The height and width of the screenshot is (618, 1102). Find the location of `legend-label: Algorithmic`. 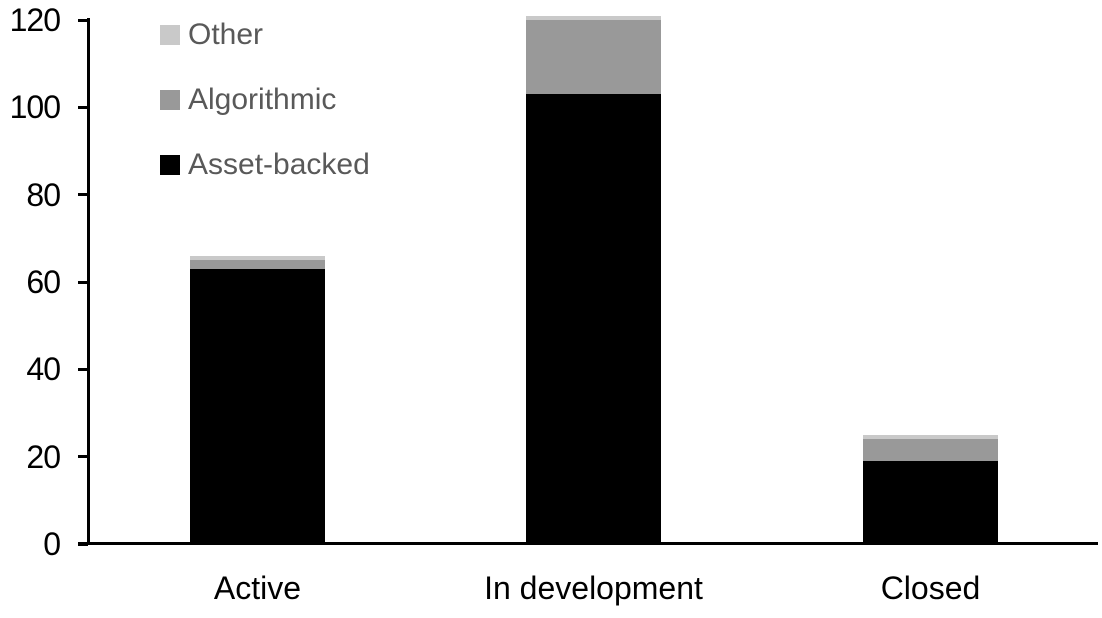

legend-label: Algorithmic is located at coordinates (262, 99).